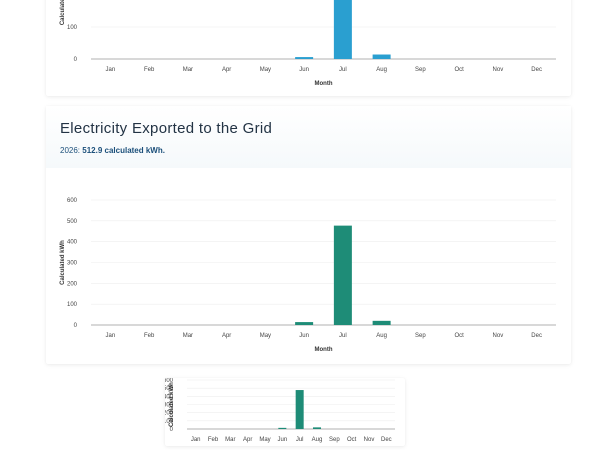 The width and height of the screenshot is (600, 450). I want to click on card-title: Electricity Exported to the Grid, so click(166, 128).